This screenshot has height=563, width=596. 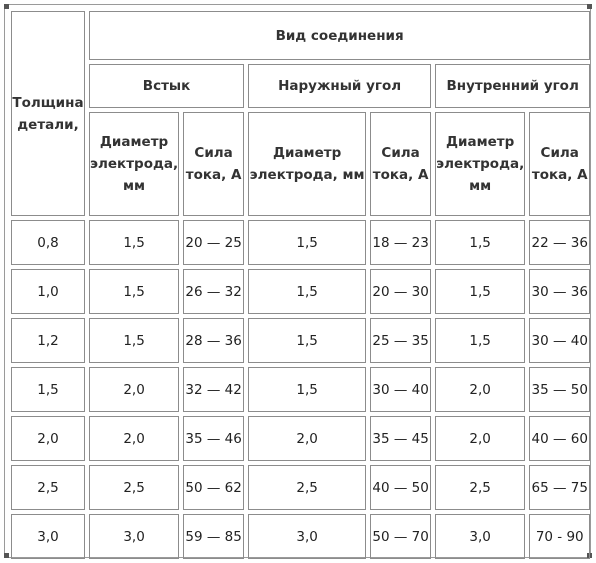 I want to click on cell-outer-current: 40 — 50, so click(x=401, y=487).